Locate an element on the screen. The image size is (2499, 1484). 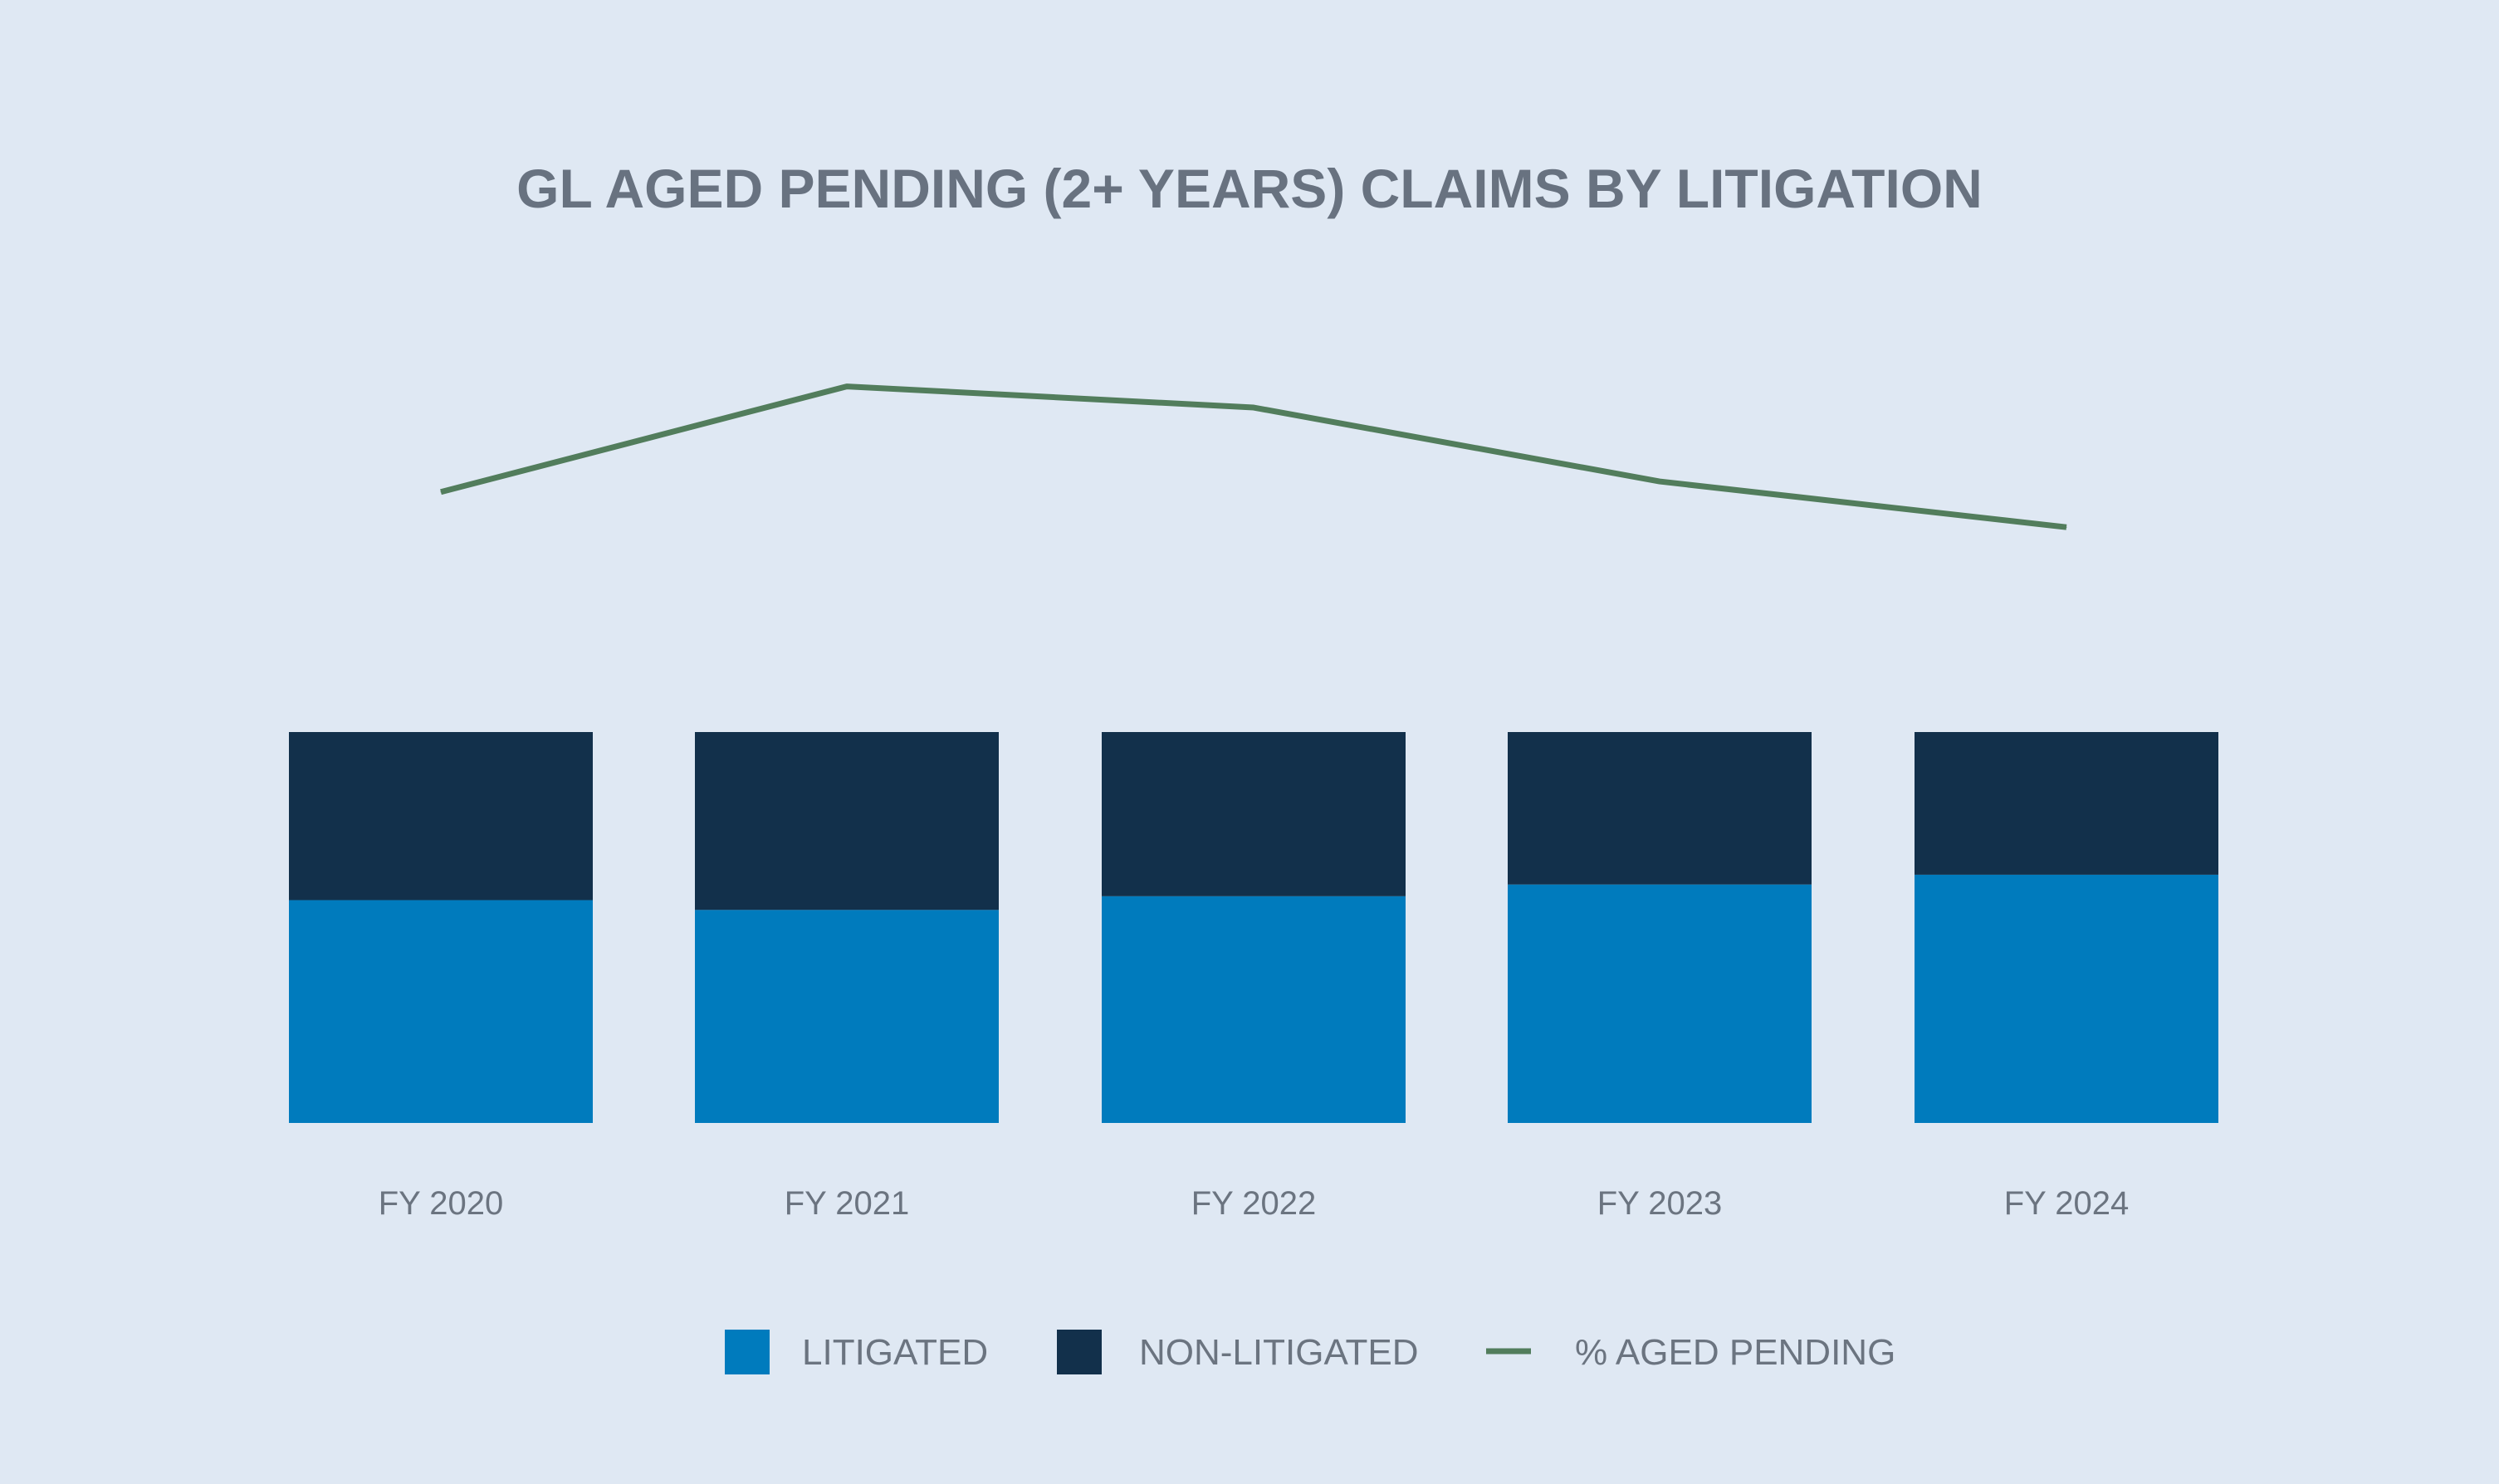
legend: LITIGATED NON-LITIGATED % AGED PENDING is located at coordinates (1310, 1352).